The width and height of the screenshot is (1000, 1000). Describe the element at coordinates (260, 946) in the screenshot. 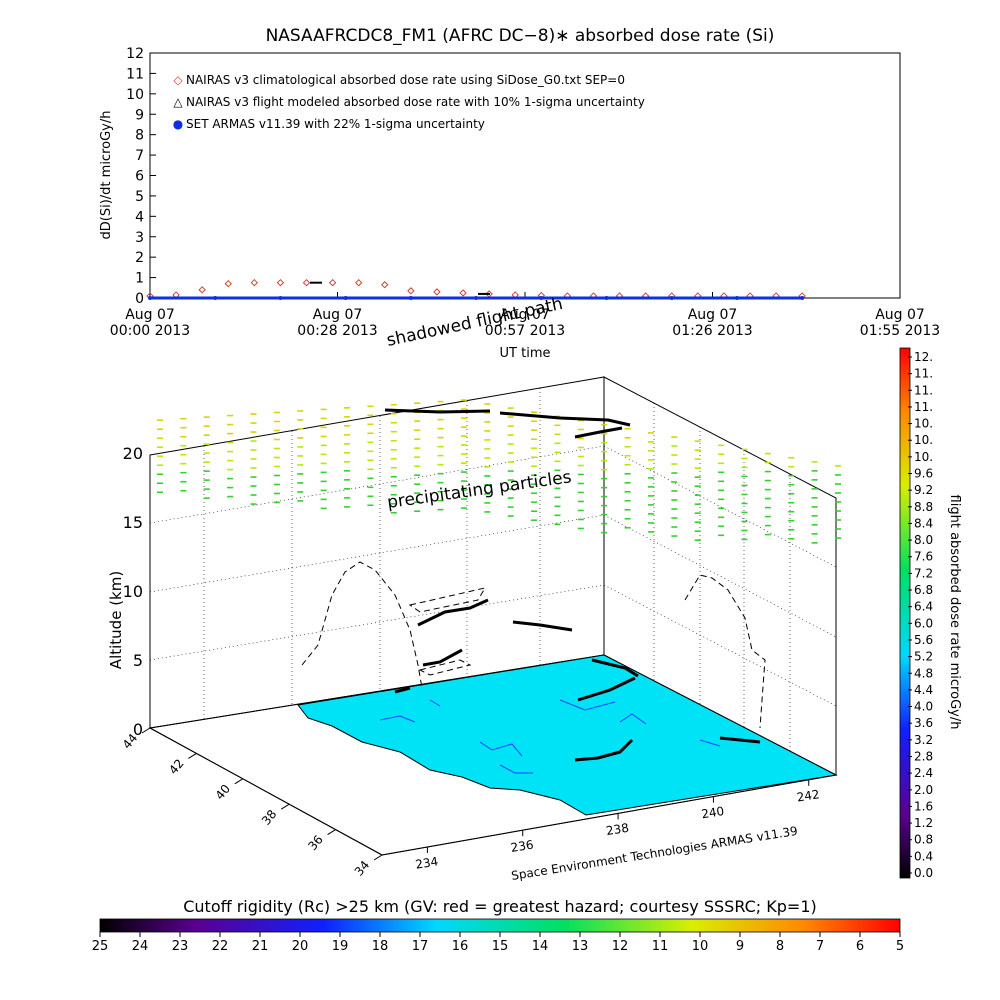

I see `bottom-colorbar-tick-label: 21` at that location.